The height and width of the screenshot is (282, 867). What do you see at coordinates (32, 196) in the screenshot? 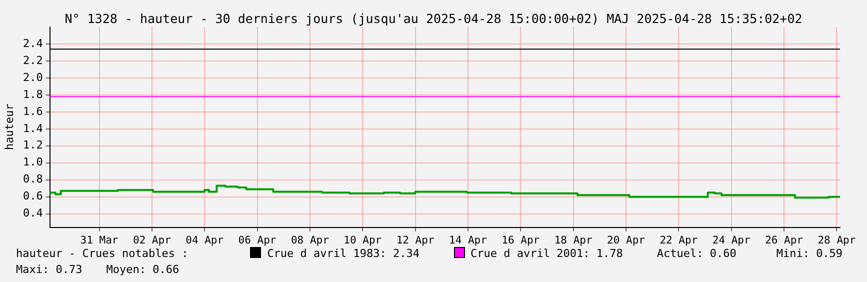
I see `y-tick-label: 0.6` at bounding box center [32, 196].